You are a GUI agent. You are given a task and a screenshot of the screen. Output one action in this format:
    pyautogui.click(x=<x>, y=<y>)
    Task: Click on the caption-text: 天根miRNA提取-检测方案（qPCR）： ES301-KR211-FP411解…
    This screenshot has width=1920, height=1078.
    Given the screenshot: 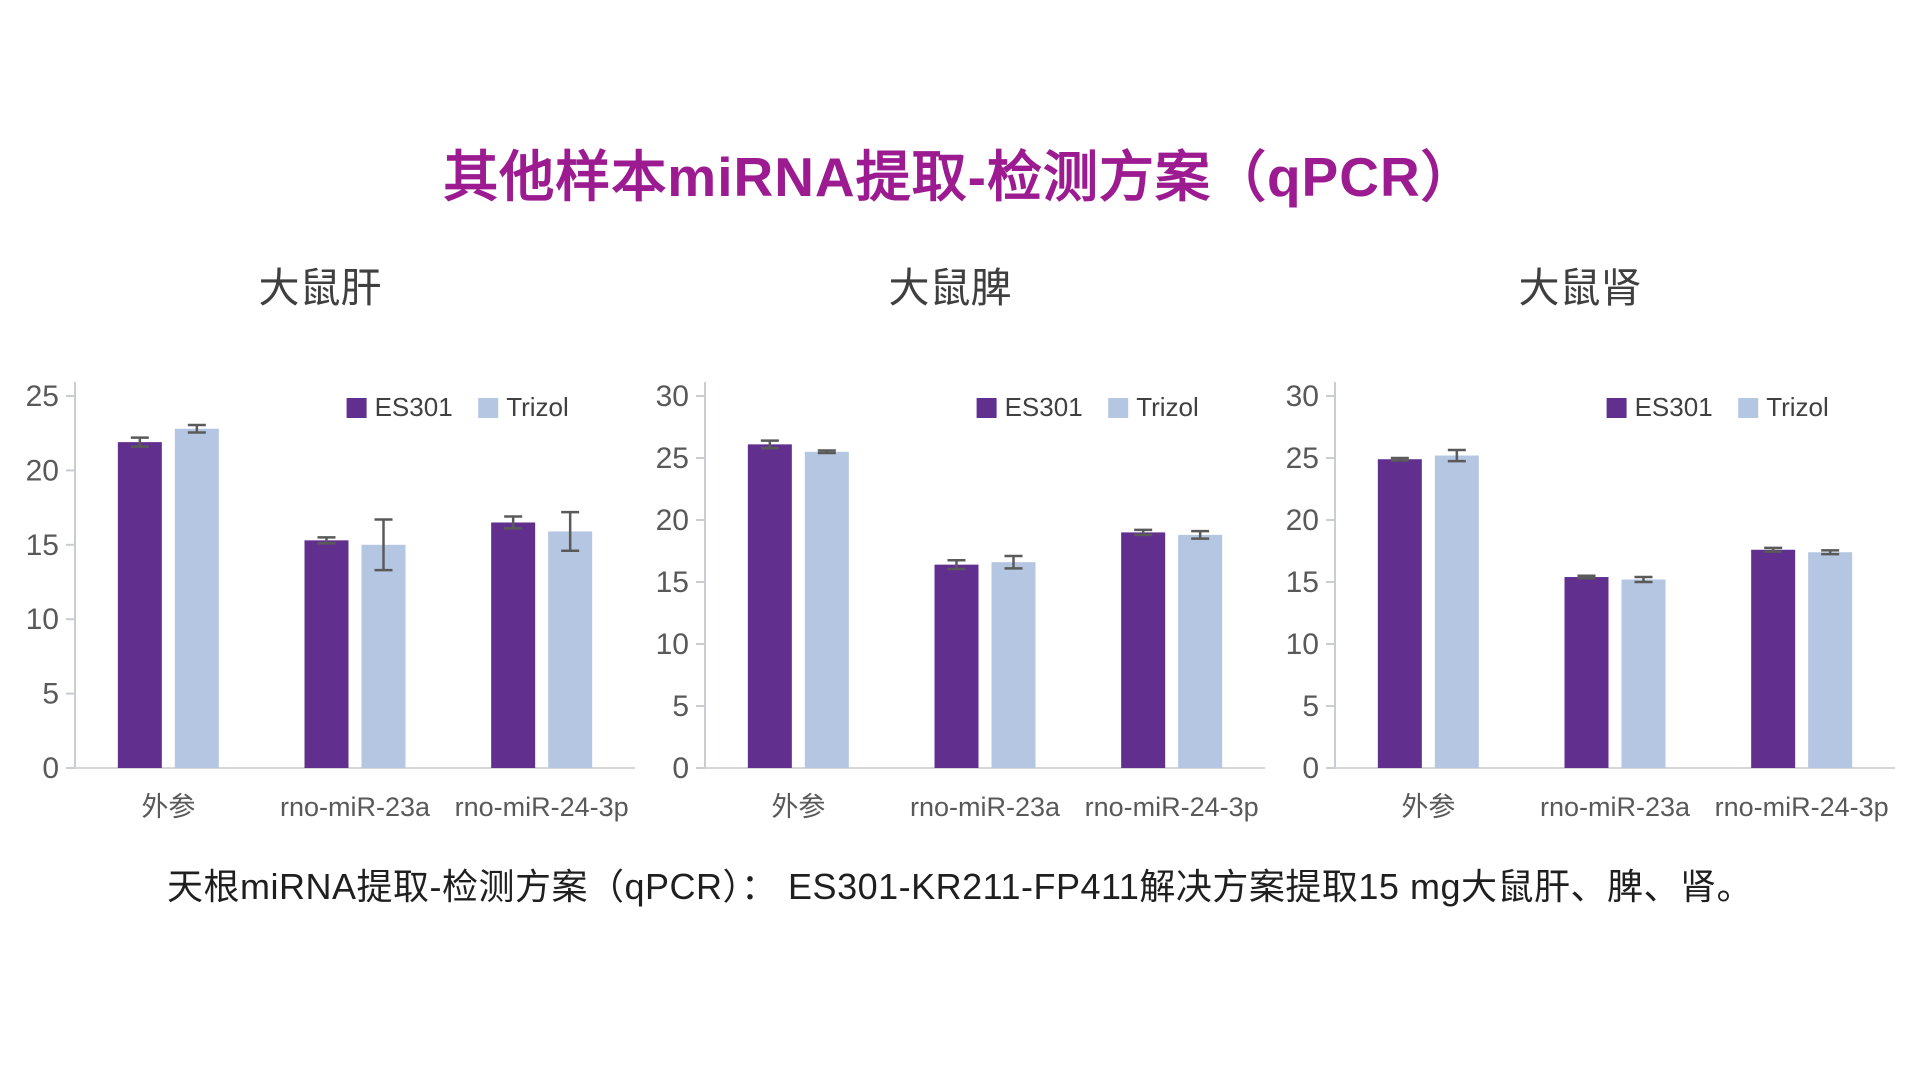 What is the action you would take?
    pyautogui.click(x=960, y=886)
    